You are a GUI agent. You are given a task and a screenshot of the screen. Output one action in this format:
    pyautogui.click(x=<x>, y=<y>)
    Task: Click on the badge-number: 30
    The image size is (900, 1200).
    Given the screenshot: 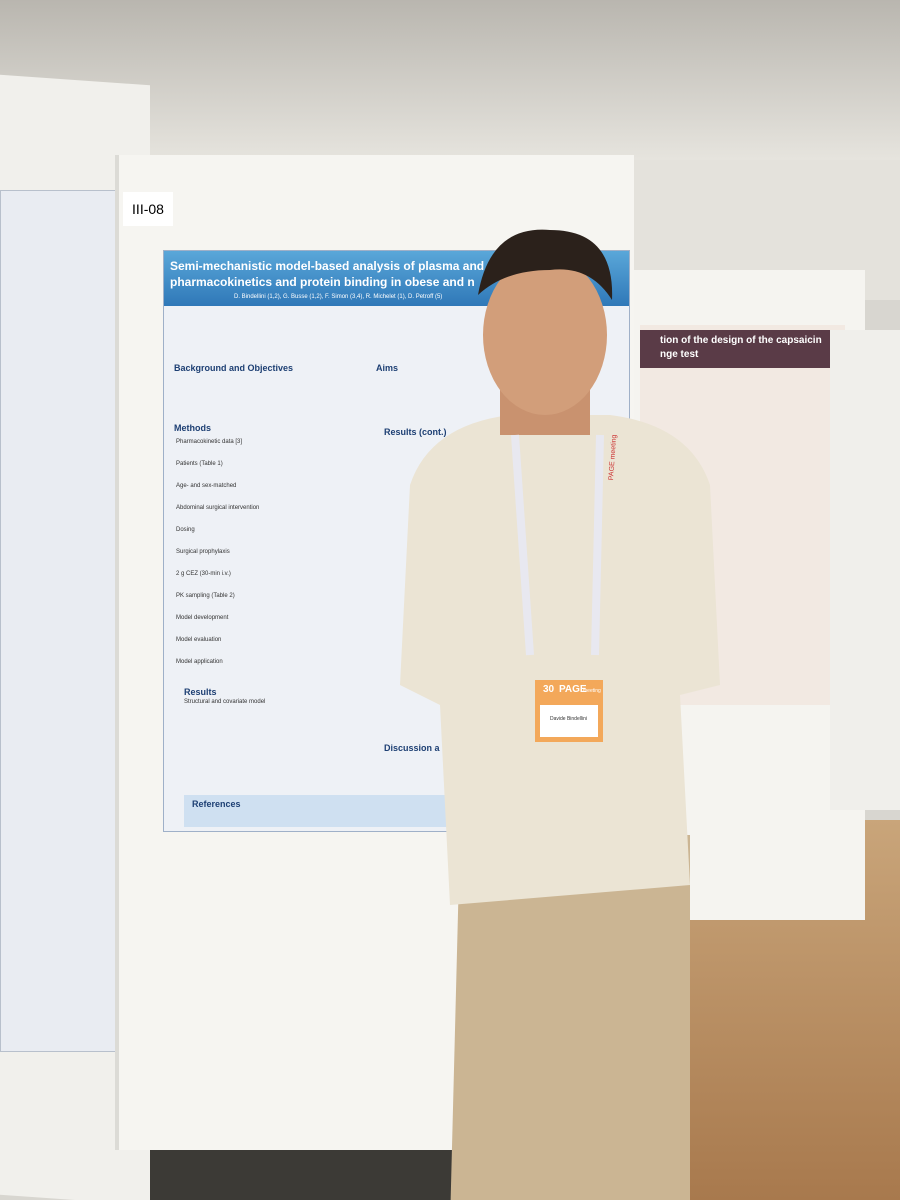 What is the action you would take?
    pyautogui.click(x=549, y=689)
    